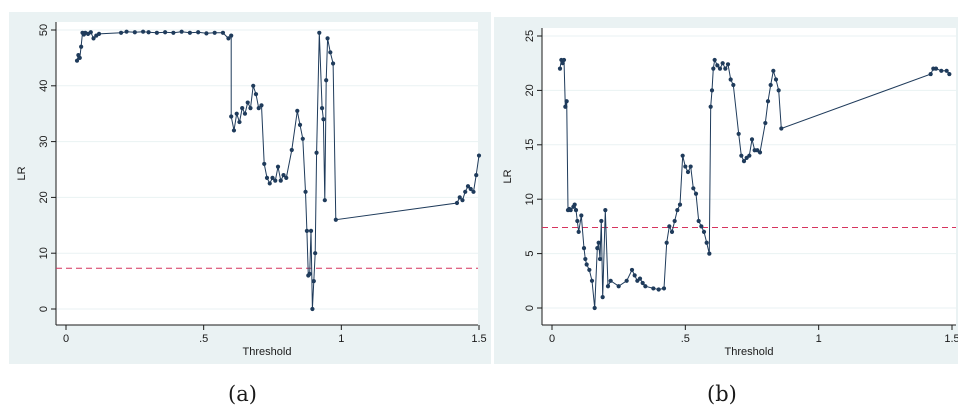 The width and height of the screenshot is (958, 419). What do you see at coordinates (530, 145) in the screenshot?
I see `y-tick-label: 15` at bounding box center [530, 145].